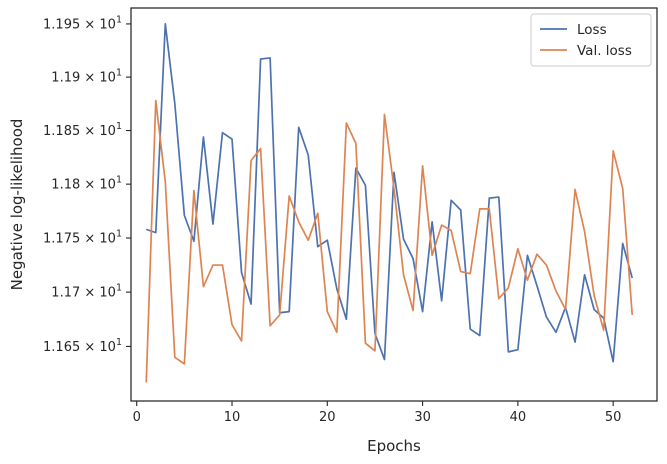 Image resolution: width=667 pixels, height=464 pixels. Describe the element at coordinates (327, 417) in the screenshot. I see `x-tick-label: 20` at that location.